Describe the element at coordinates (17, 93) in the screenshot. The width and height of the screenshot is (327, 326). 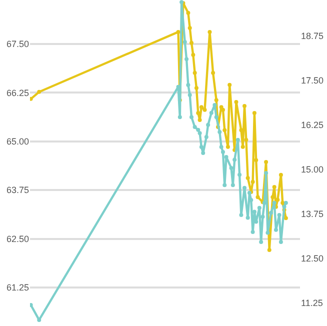
I see `y-tick-label: 66.25` at that location.